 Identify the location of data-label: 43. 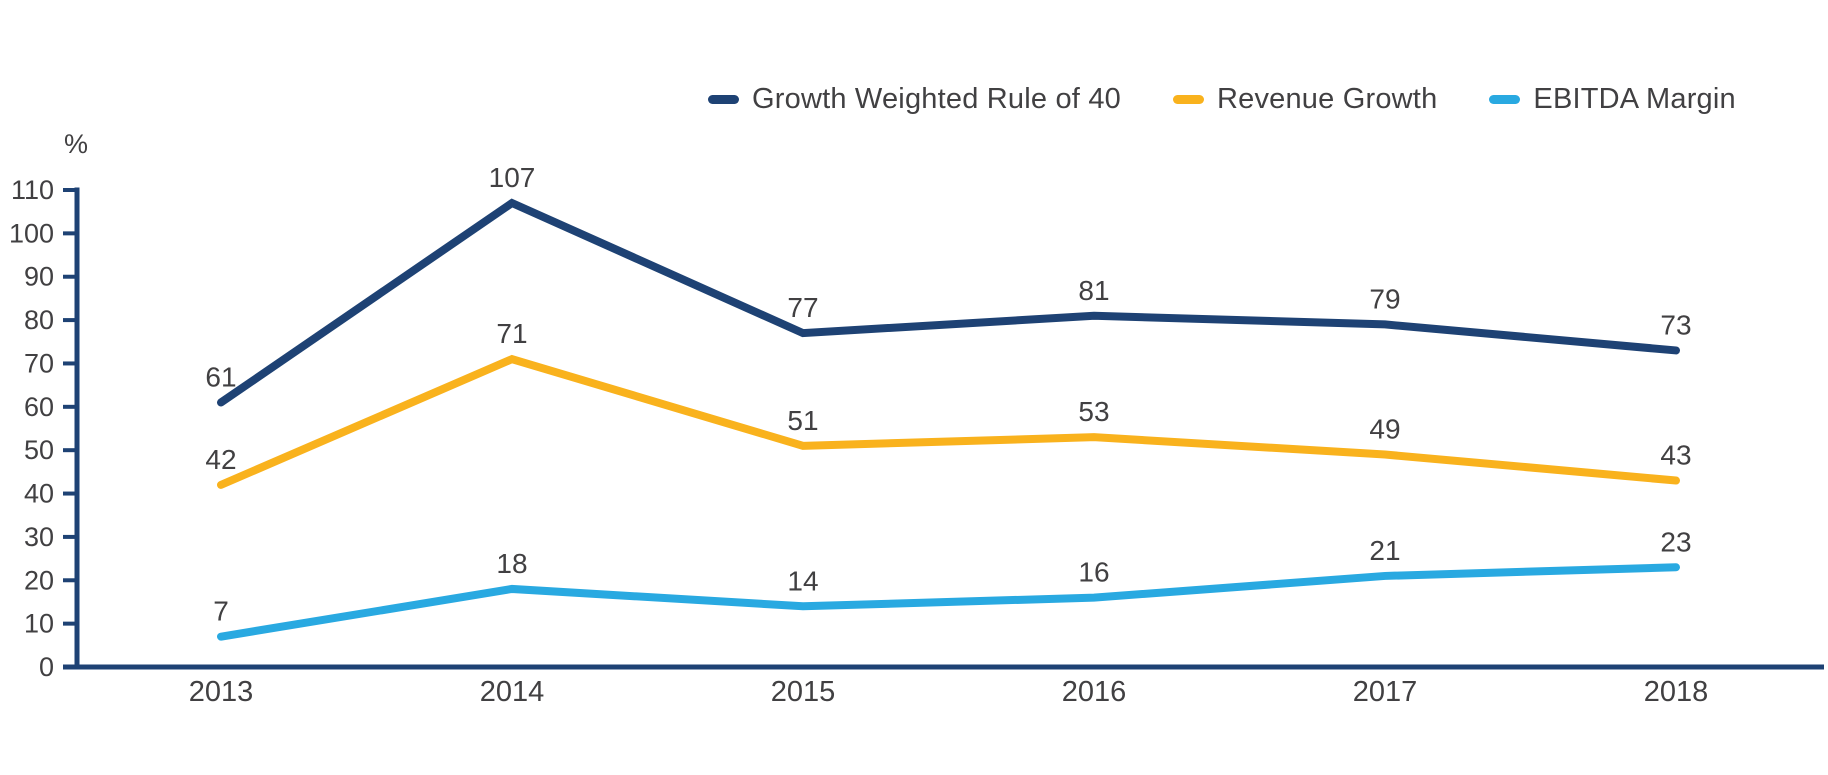
(1675, 455).